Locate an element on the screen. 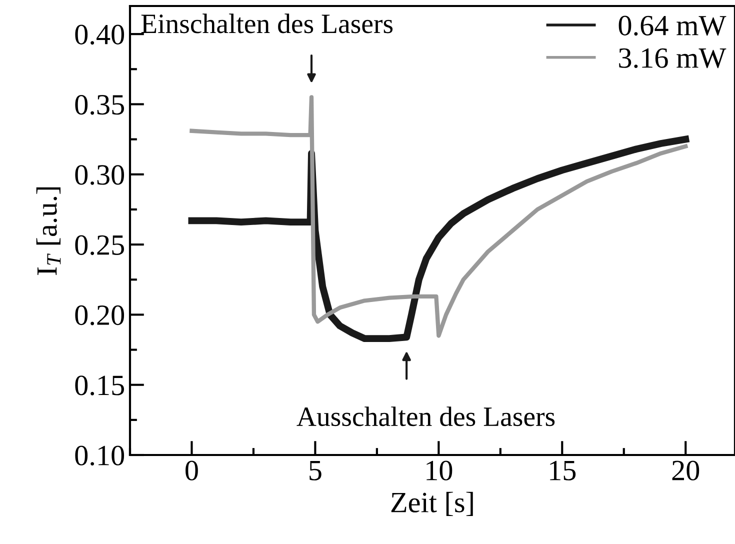 The image size is (735, 544). y-tick-label: 0.35 is located at coordinates (99, 104).